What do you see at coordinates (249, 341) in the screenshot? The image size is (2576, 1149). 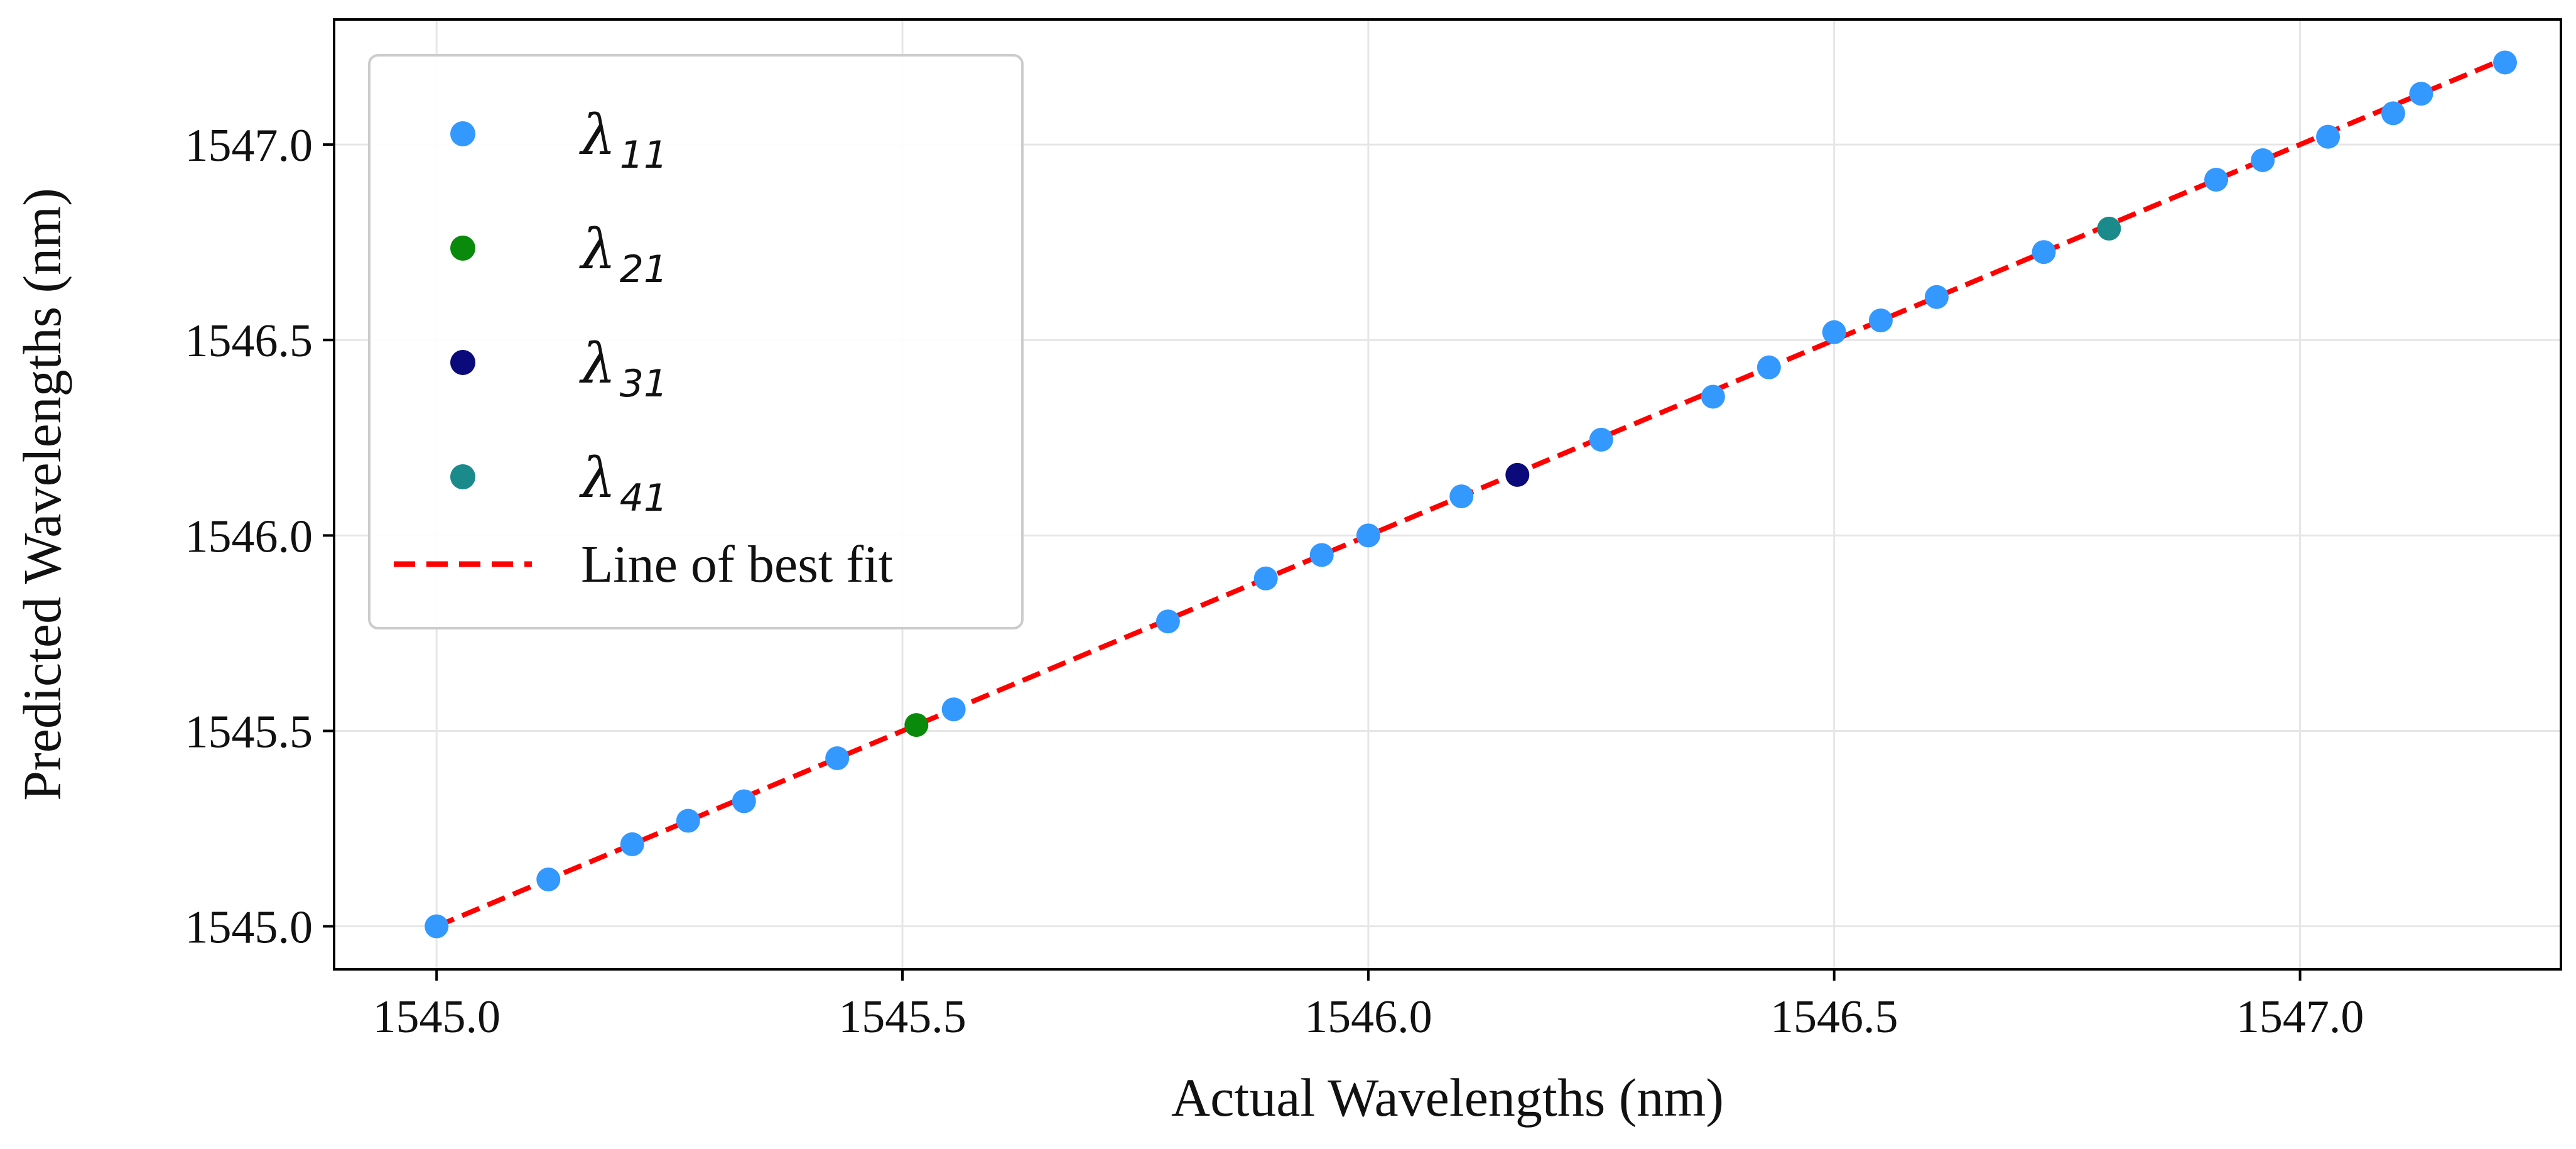 I see `y-tick-label: 1546.5` at bounding box center [249, 341].